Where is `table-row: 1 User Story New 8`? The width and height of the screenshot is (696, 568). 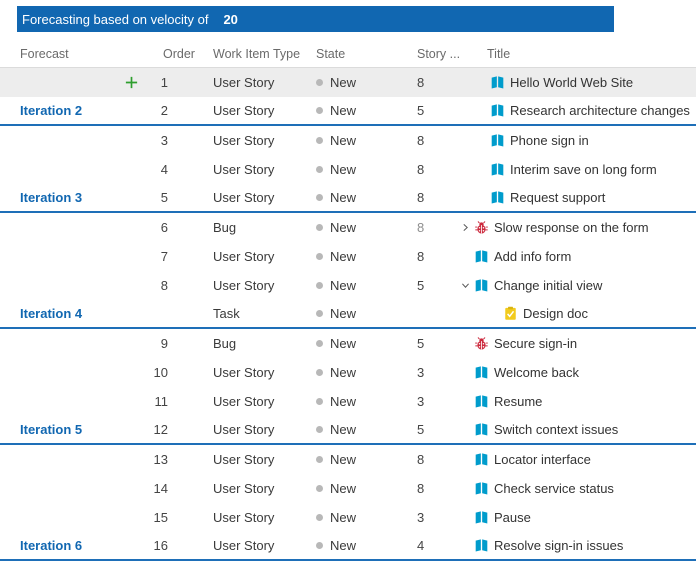
table-row: 1 User Story New 8 is located at coordinates (348, 82).